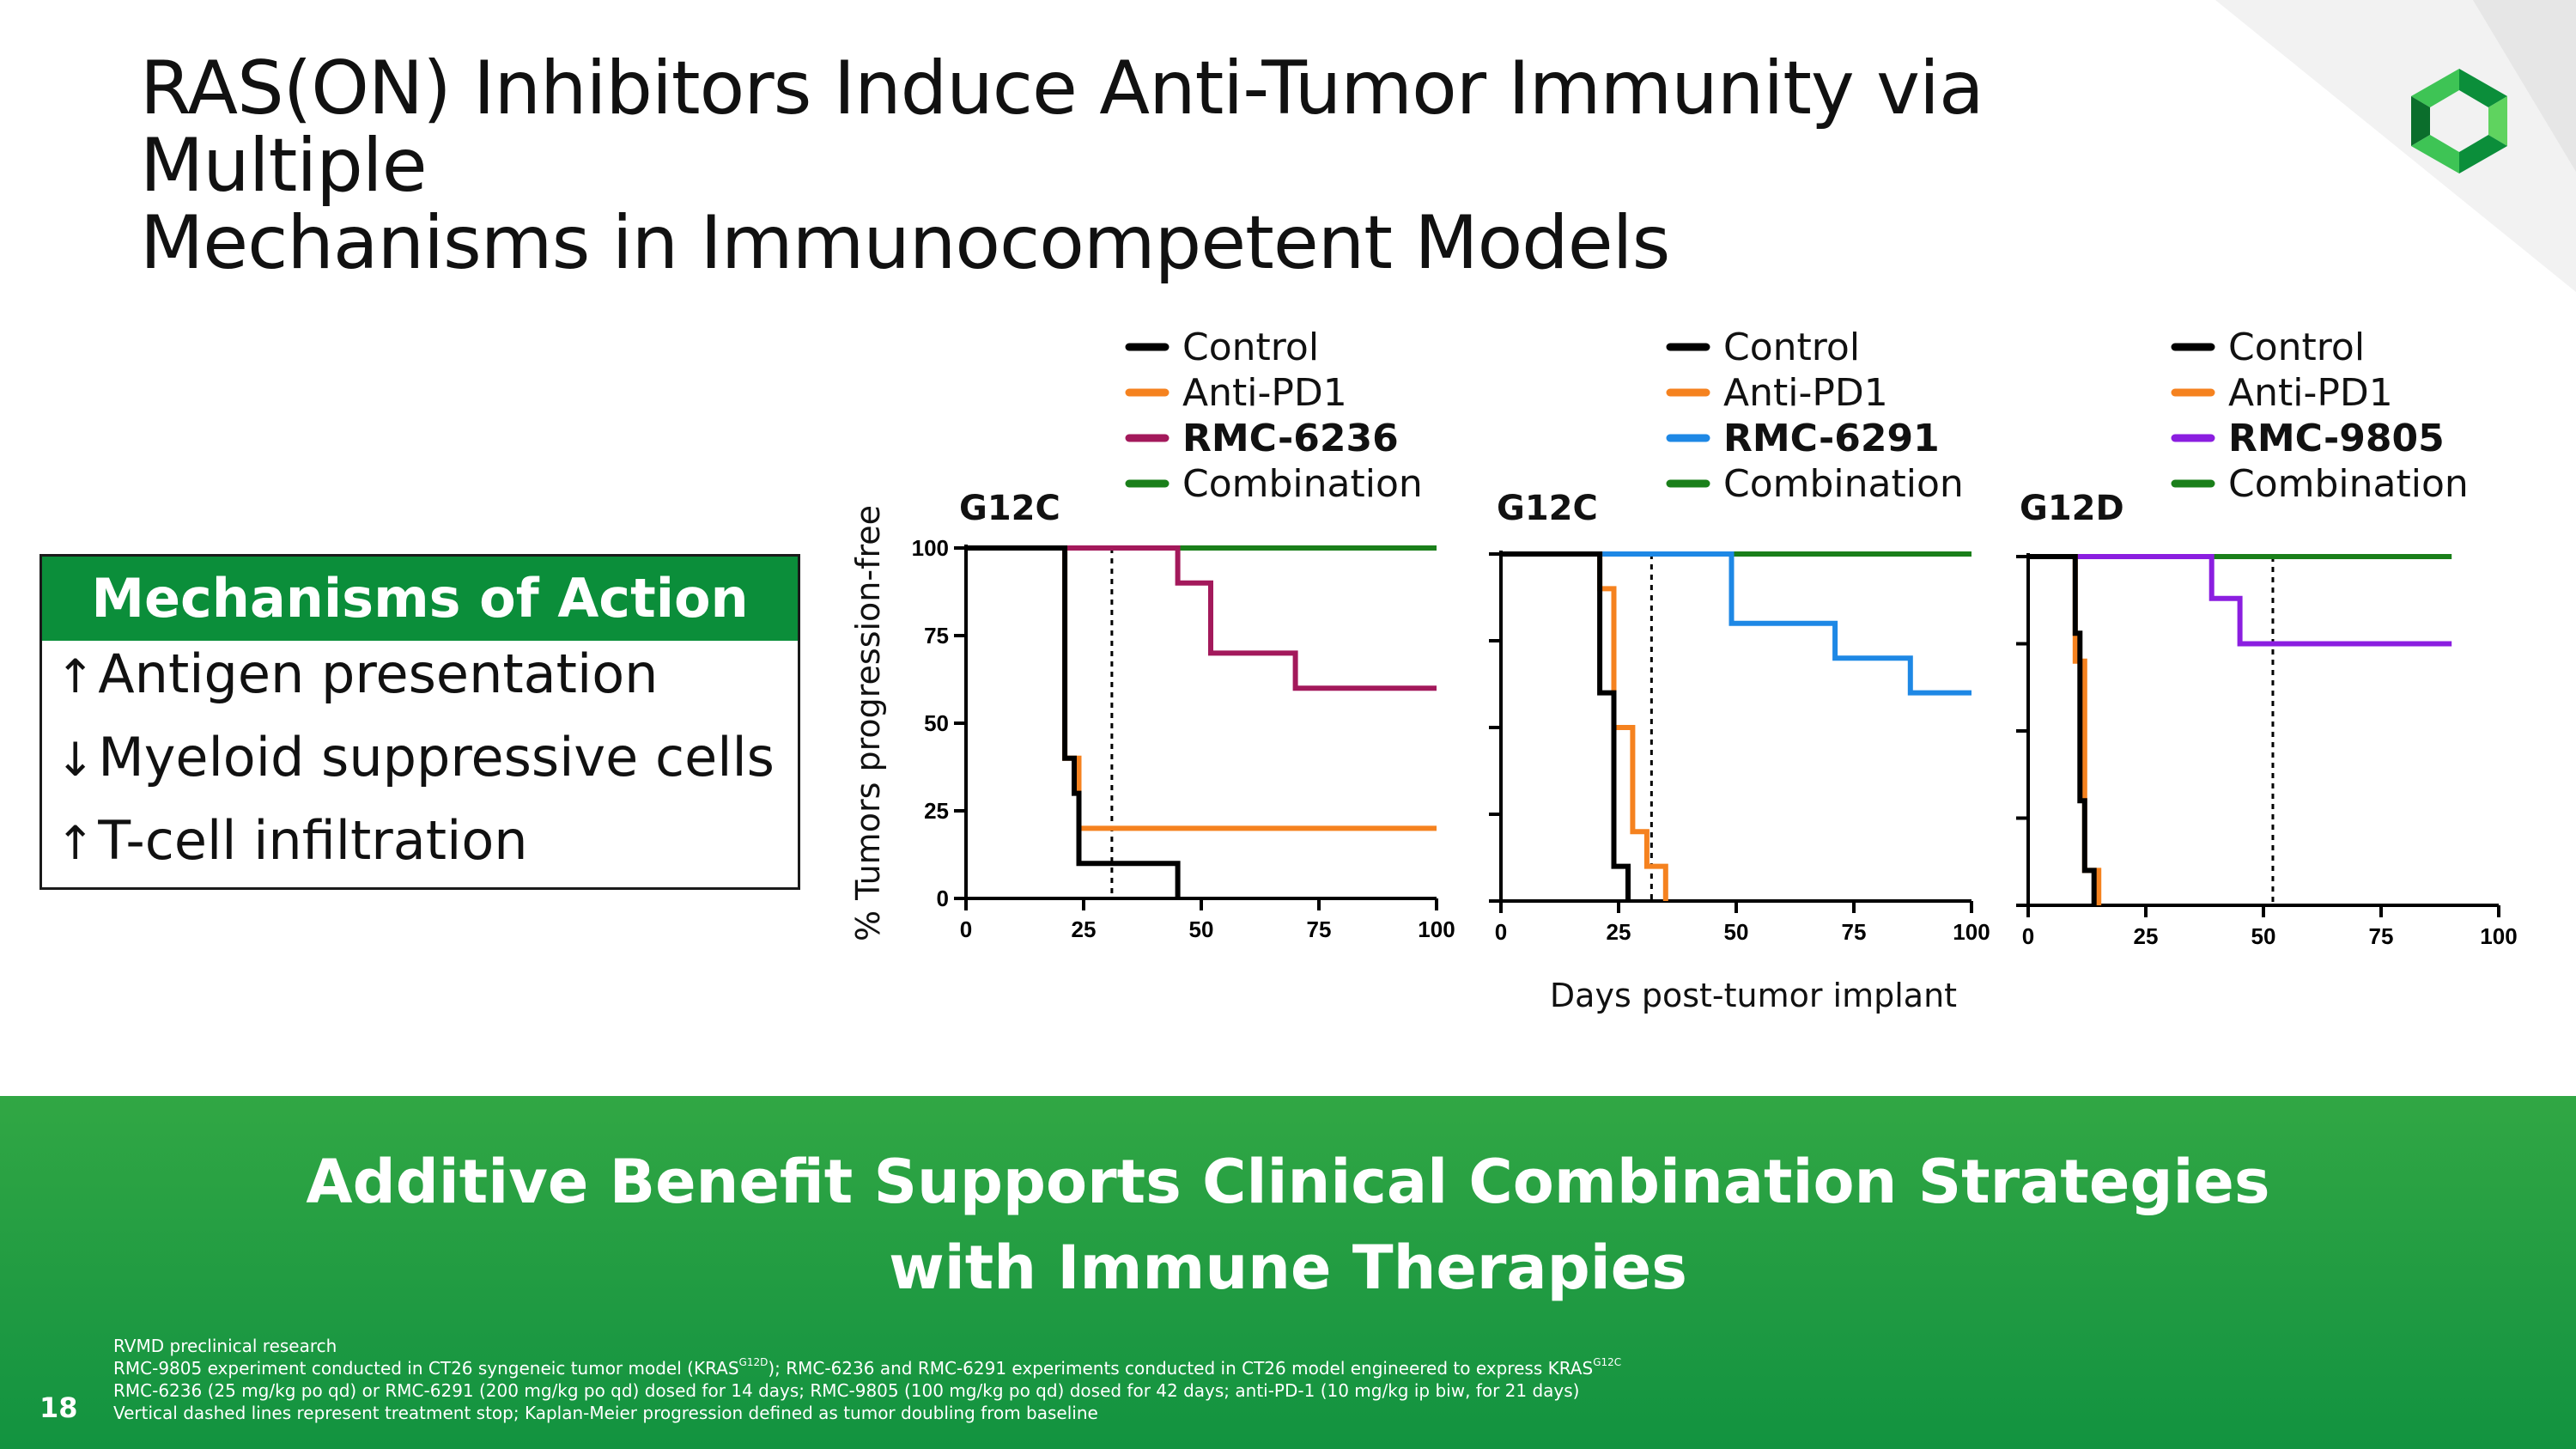 The image size is (2576, 1449). What do you see at coordinates (936, 635) in the screenshot?
I see `y-tick-label: 75` at bounding box center [936, 635].